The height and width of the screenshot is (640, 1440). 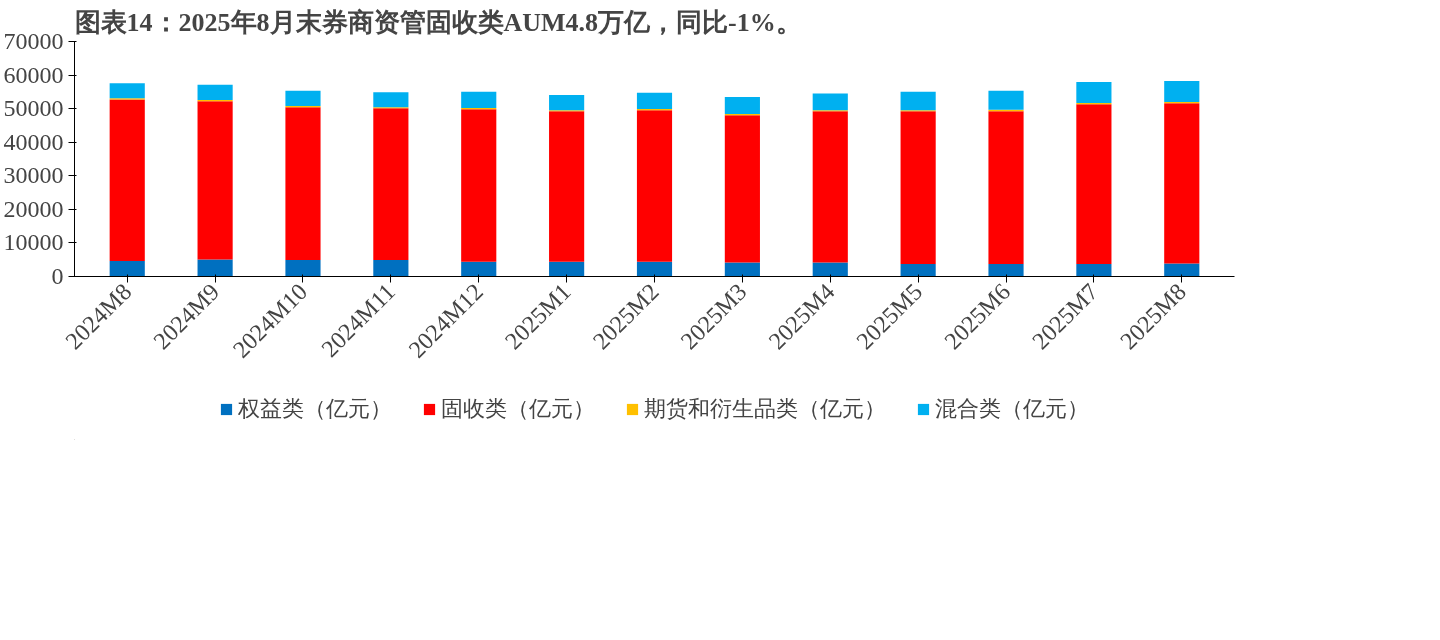 I want to click on y-tick-label: 60000, so click(x=33, y=74).